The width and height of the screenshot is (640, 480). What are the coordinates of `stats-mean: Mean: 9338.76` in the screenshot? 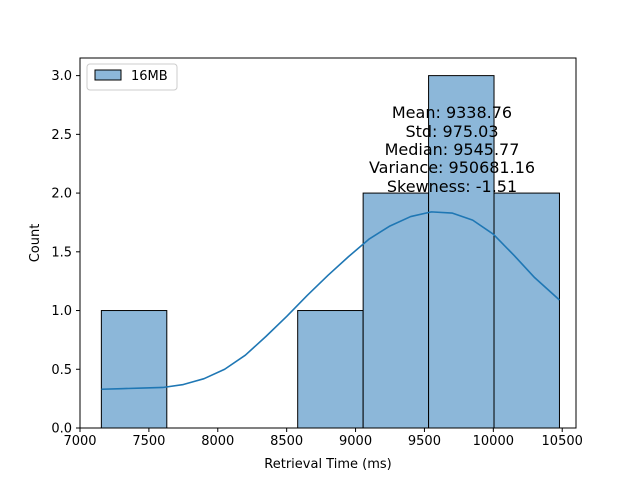 It's located at (452, 112).